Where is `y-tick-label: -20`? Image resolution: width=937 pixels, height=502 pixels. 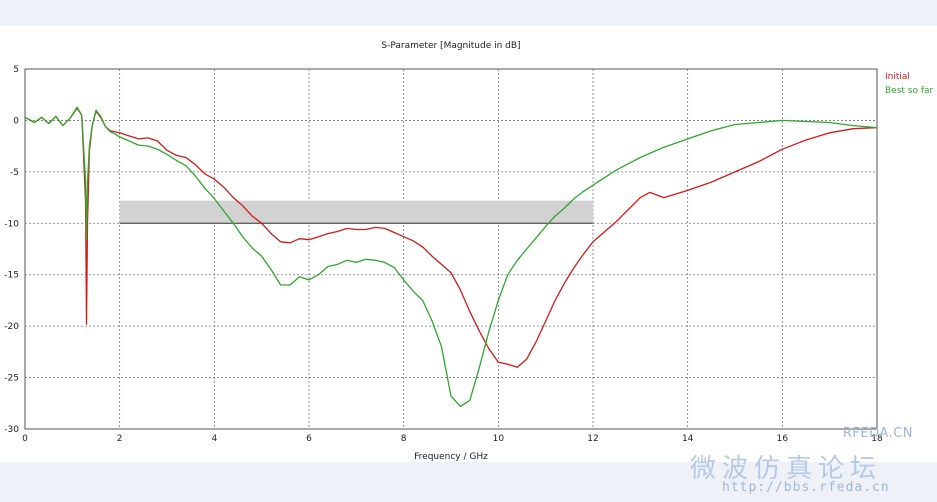 y-tick-label: -20 is located at coordinates (11, 327).